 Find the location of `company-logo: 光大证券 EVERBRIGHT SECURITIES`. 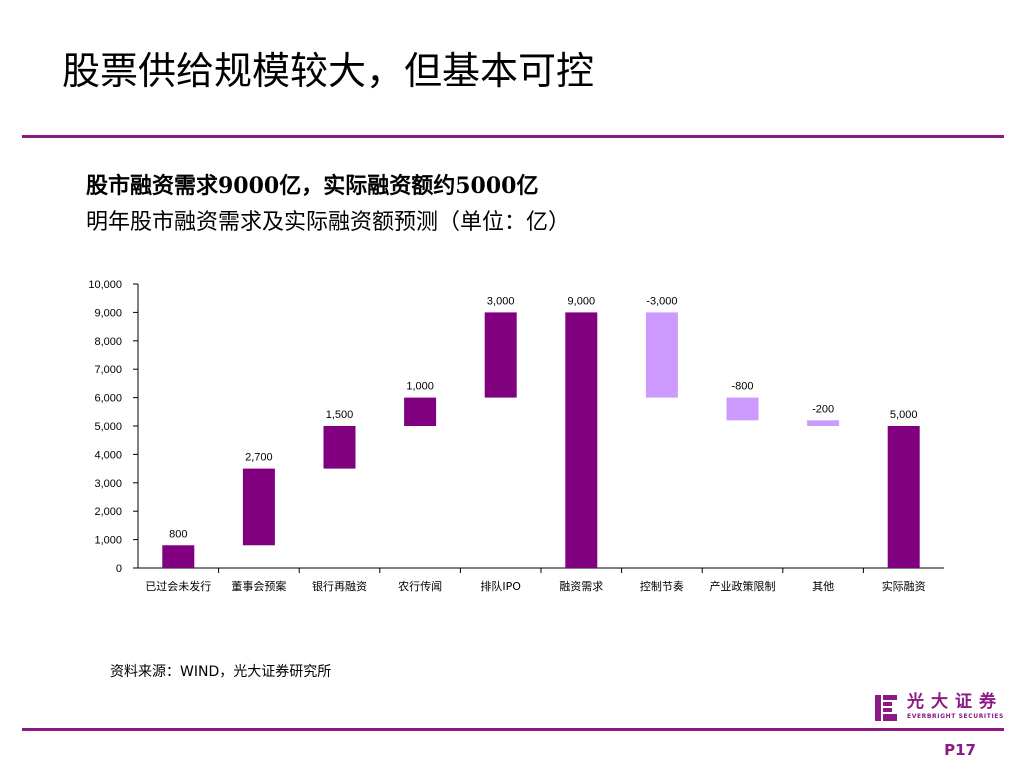

company-logo: 光大证券 EVERBRIGHT SECURITIES is located at coordinates (938, 708).